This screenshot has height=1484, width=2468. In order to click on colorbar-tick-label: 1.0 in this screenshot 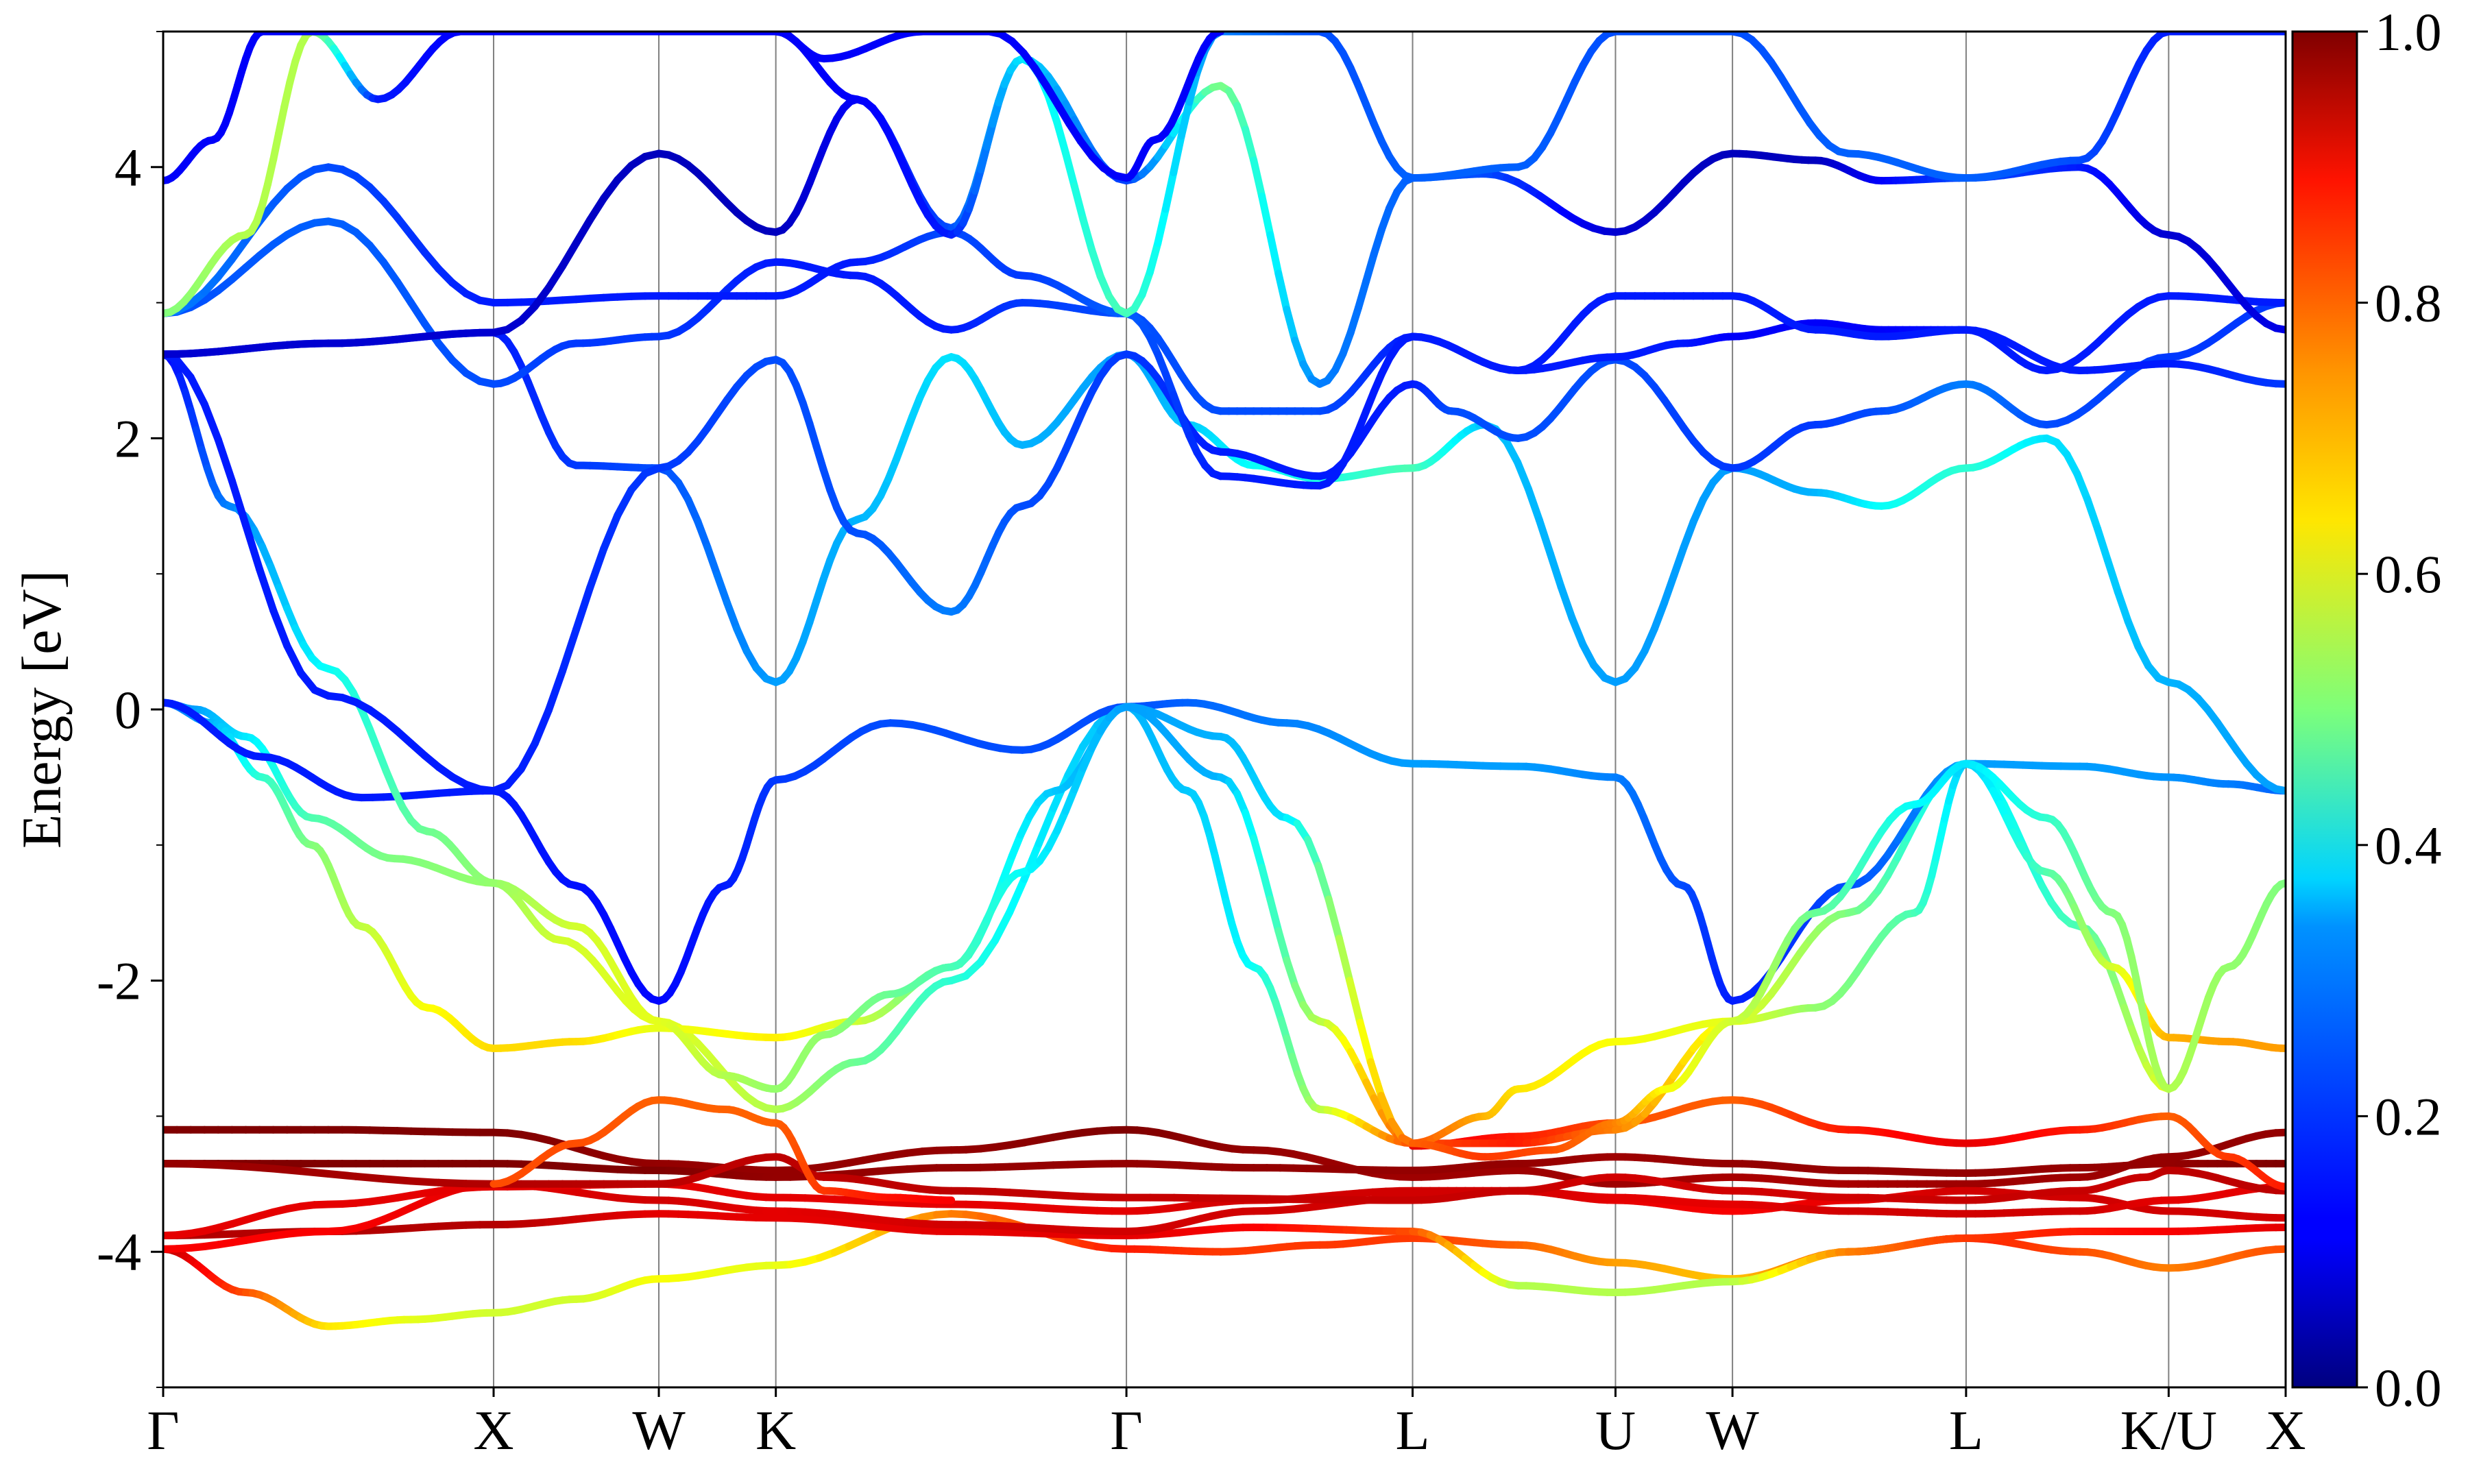, I will do `click(2408, 32)`.